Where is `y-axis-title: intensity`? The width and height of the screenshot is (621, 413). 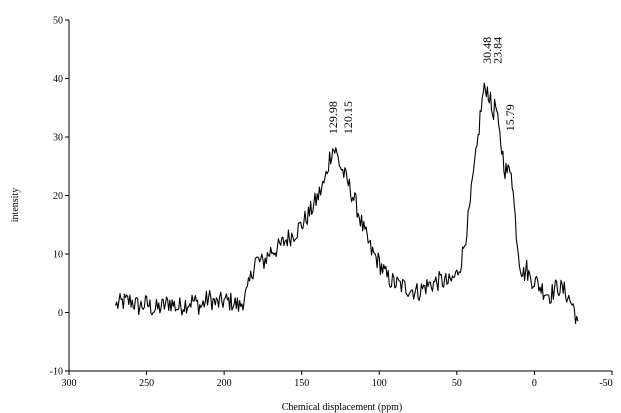
y-axis-title: intensity is located at coordinates (15, 205).